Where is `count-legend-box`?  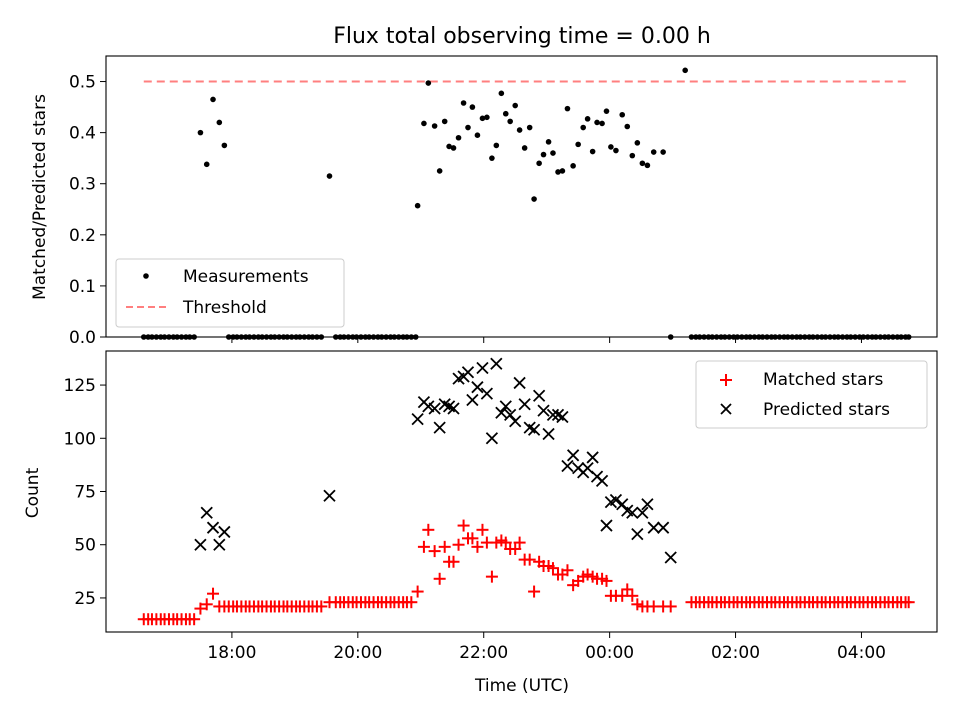
count-legend-box is located at coordinates (811, 394).